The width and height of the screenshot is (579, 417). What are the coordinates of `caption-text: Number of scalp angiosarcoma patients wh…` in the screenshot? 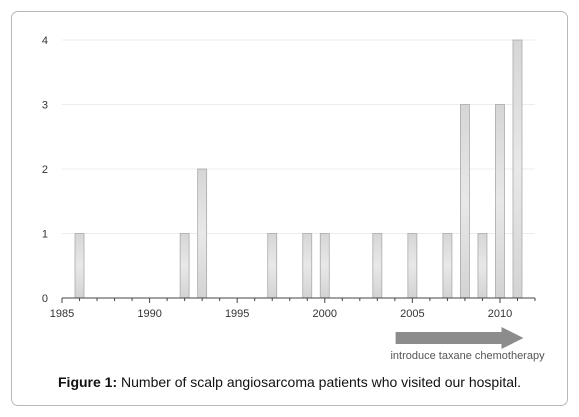 It's located at (319, 382).